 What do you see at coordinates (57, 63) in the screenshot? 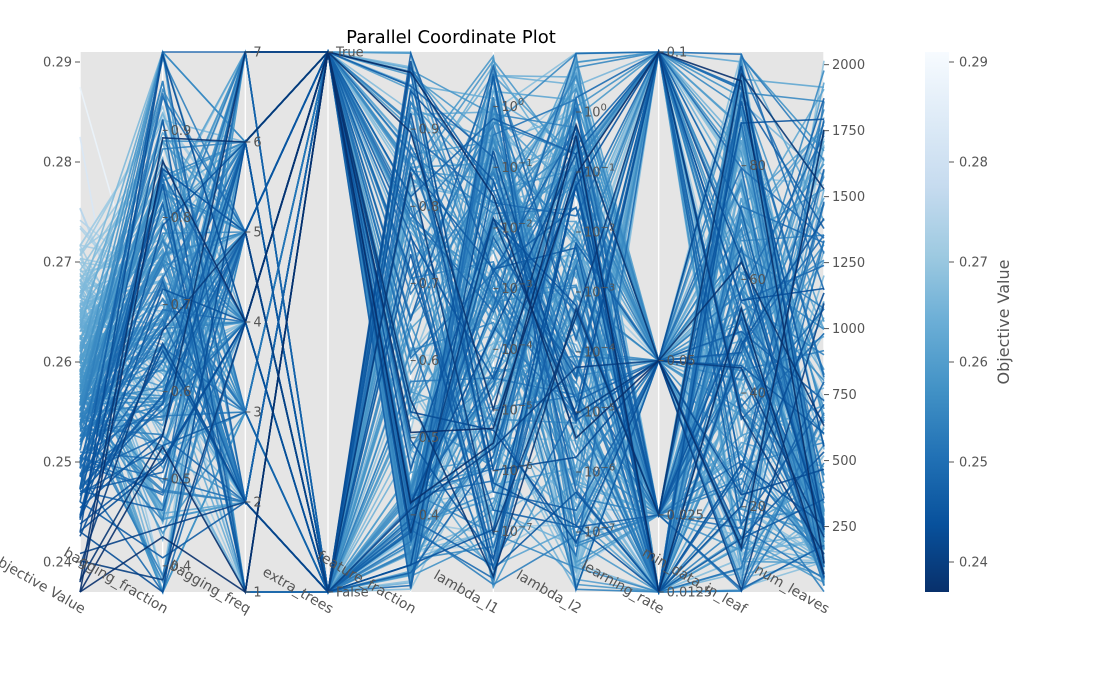
I see `tick-label: 0.29` at bounding box center [57, 63].